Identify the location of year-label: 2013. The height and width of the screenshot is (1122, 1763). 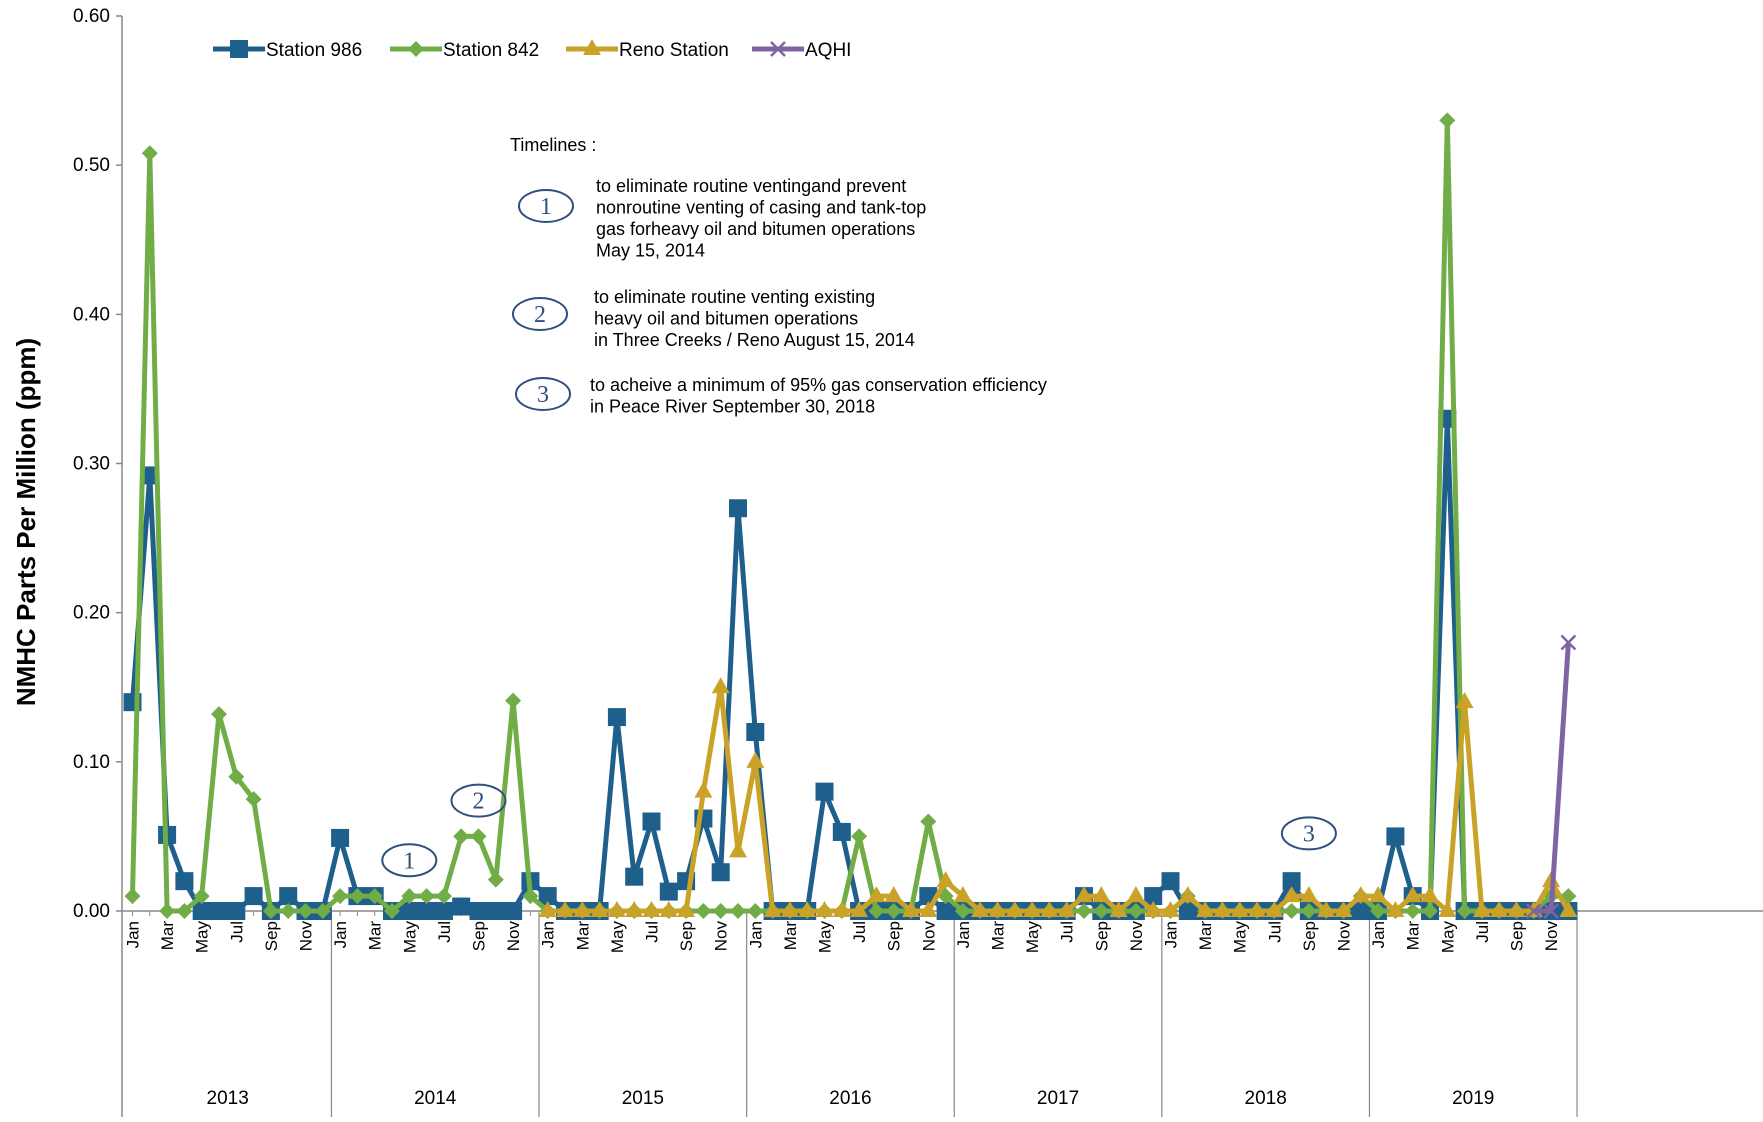
(228, 1098).